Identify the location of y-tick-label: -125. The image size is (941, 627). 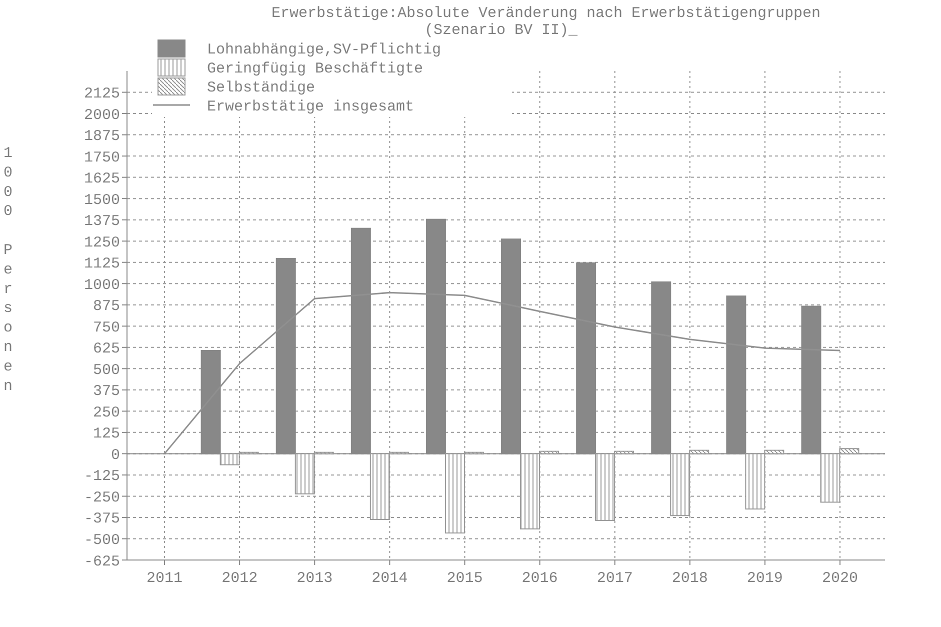
(102, 477).